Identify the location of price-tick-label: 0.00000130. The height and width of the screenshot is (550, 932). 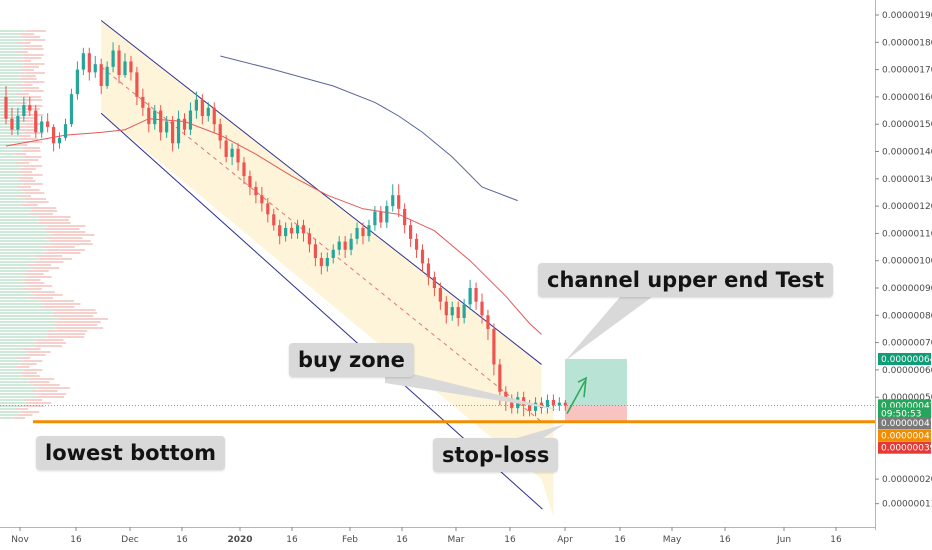
(907, 180).